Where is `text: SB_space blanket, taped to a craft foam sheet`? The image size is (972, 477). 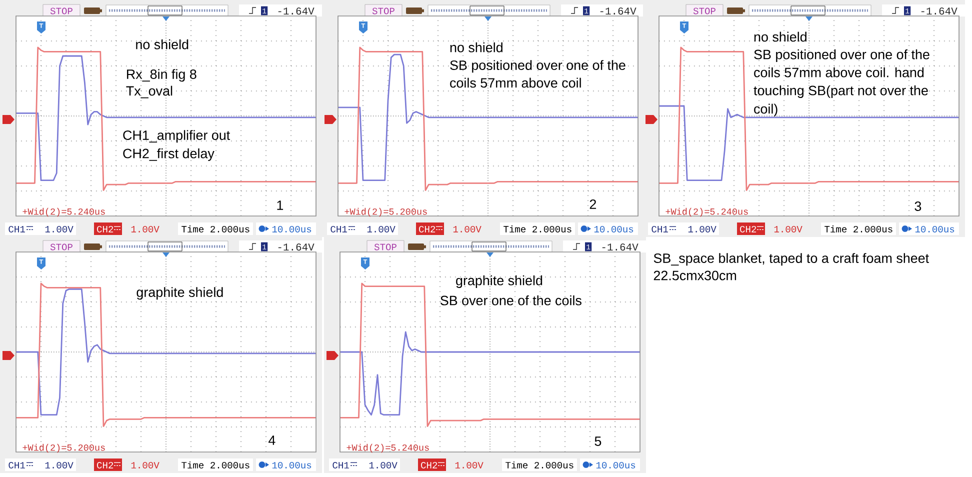
text: SB_space blanket, taped to a craft foam sheet is located at coordinates (791, 259).